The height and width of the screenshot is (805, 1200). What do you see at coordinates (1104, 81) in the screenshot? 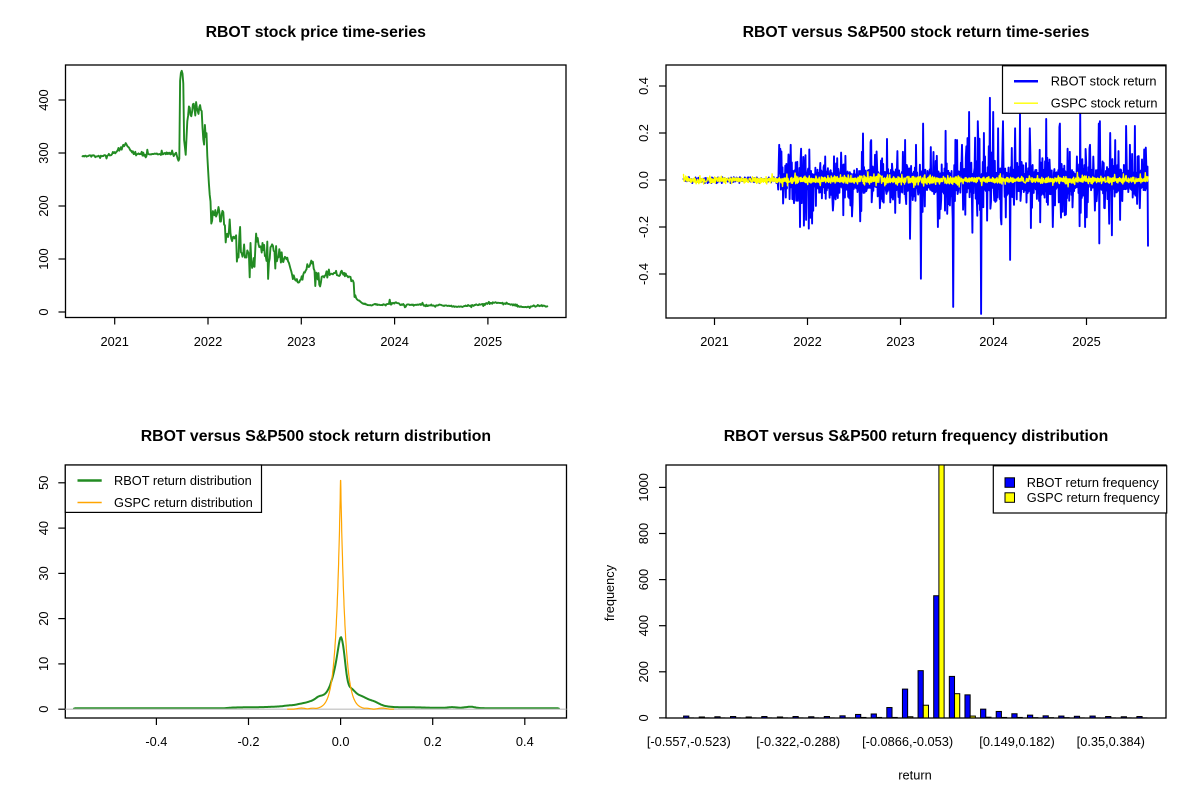
I see `svg-text: RBOT stock return` at bounding box center [1104, 81].